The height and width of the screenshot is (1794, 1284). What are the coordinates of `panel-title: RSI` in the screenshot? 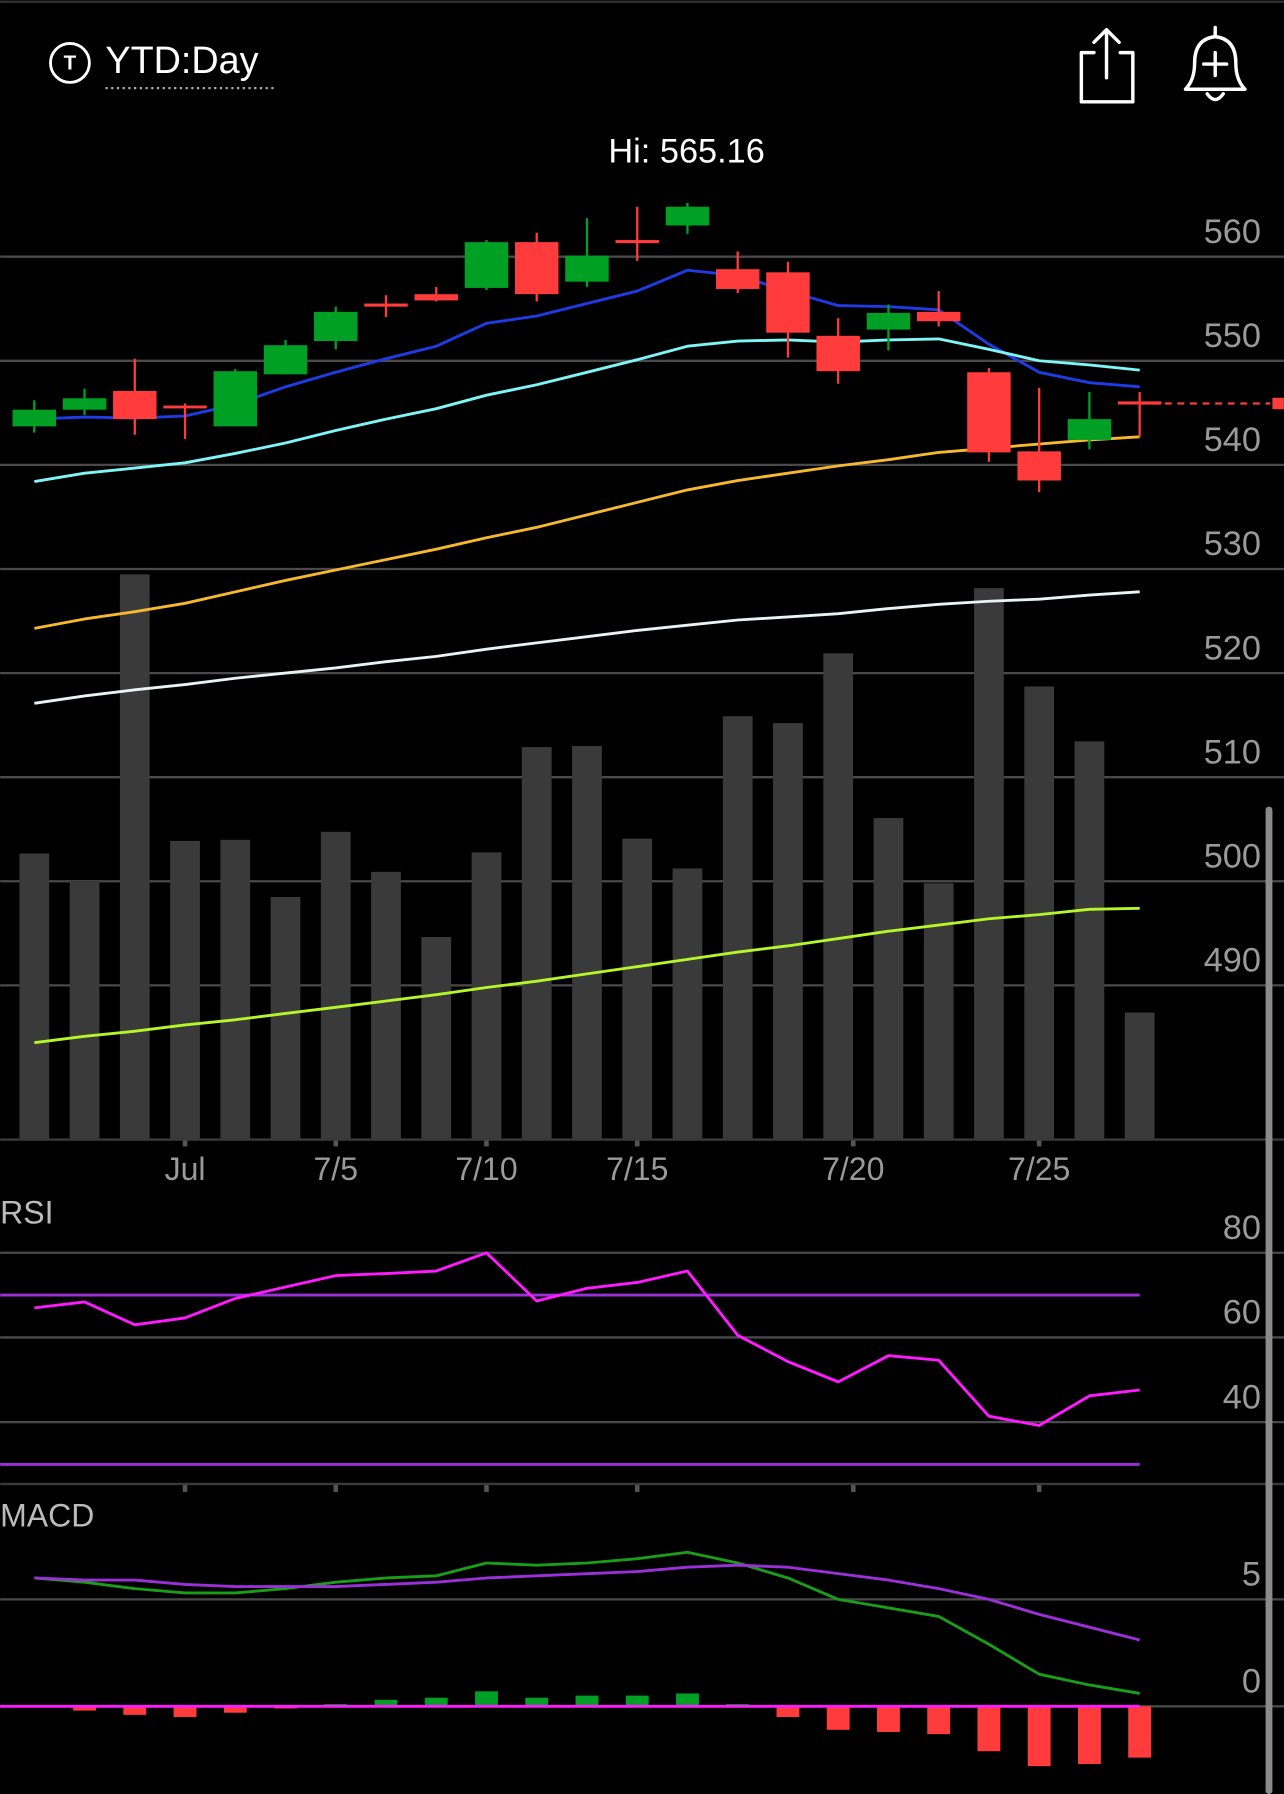 It's located at (26, 1213).